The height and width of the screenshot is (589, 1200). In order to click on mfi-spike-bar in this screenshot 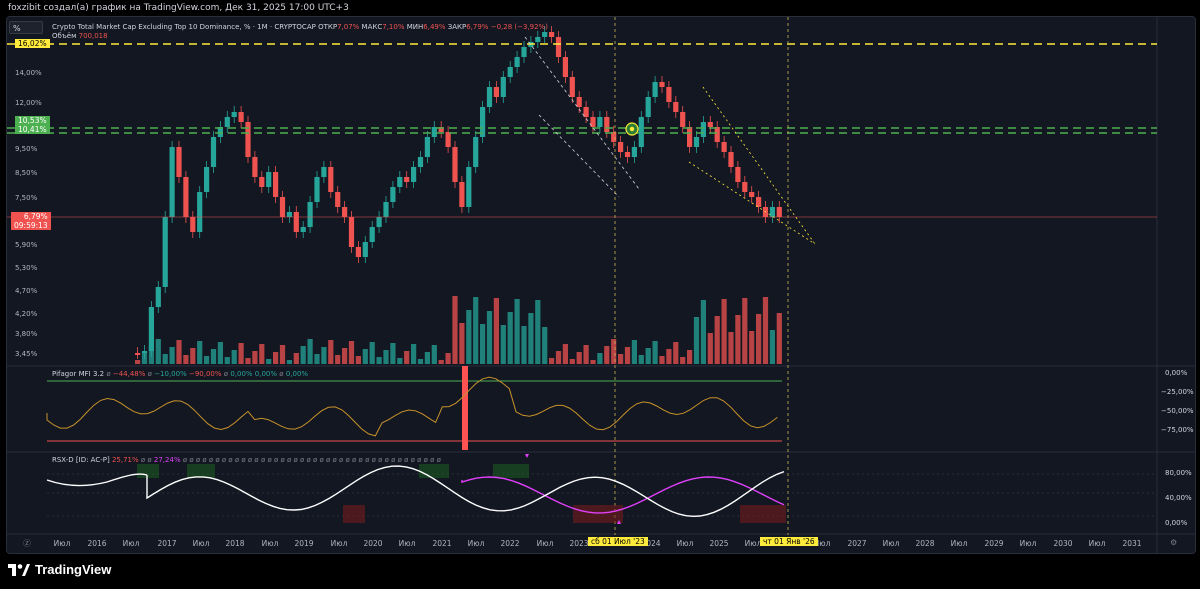, I will do `click(465, 408)`.